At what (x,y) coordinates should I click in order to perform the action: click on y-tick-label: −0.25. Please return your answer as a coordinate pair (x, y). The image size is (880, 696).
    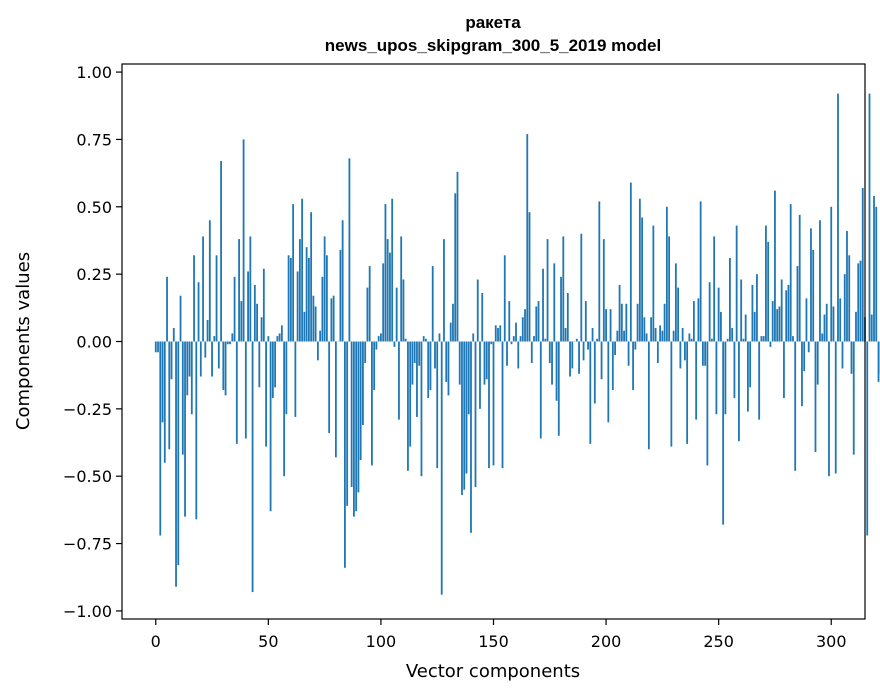
    Looking at the image, I should click on (87, 409).